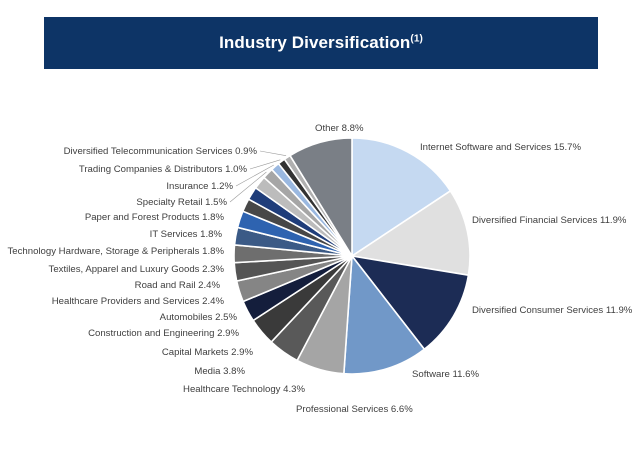 This screenshot has width=640, height=453. What do you see at coordinates (219, 371) in the screenshot?
I see `slice-label: Media 3.8%` at bounding box center [219, 371].